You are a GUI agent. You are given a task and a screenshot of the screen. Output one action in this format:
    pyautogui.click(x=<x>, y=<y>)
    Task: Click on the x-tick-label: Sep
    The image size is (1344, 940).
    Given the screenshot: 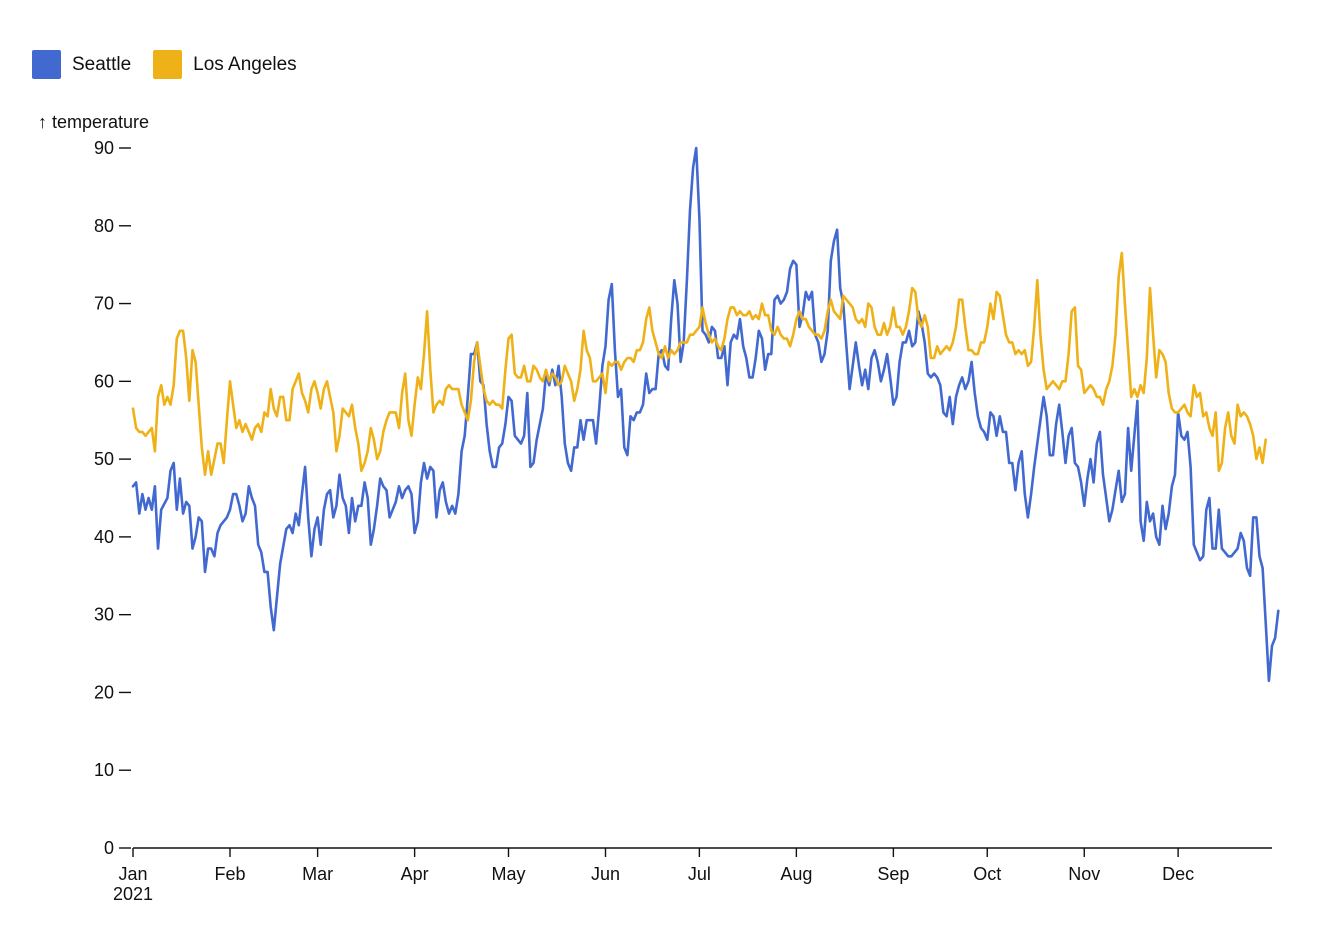 What is the action you would take?
    pyautogui.click(x=893, y=874)
    